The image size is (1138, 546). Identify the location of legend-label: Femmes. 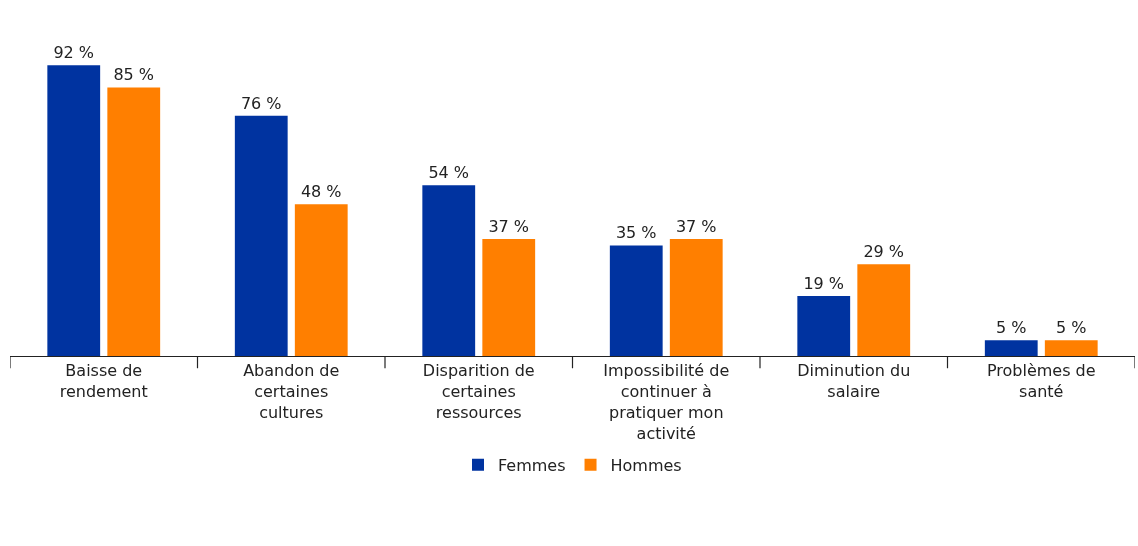
(532, 465).